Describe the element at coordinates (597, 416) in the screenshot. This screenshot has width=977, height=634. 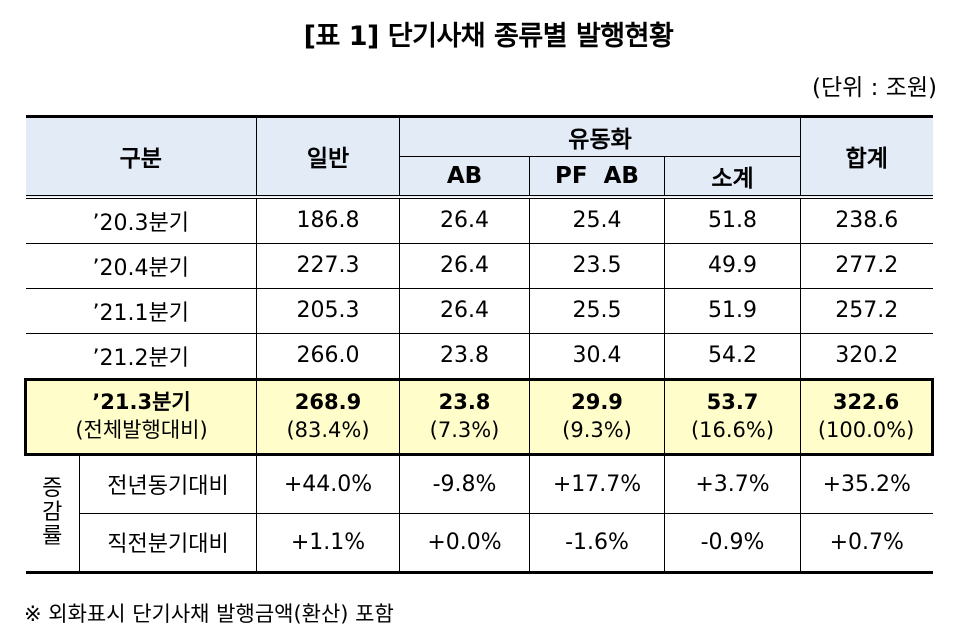
I see `highlight-pf-ab: 29.9 (9.3%)` at that location.